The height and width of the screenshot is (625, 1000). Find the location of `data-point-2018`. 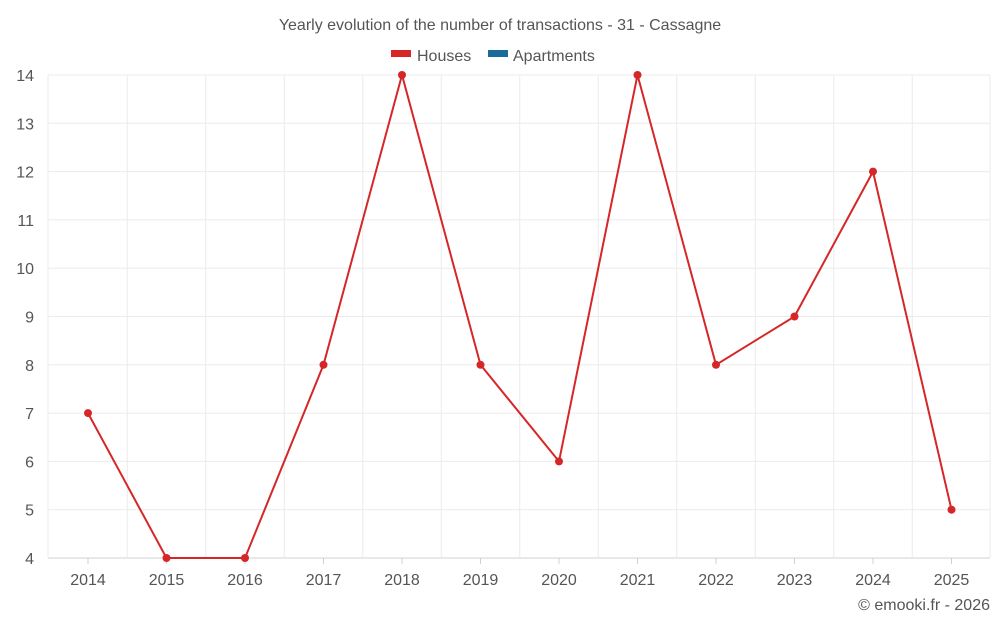

data-point-2018 is located at coordinates (402, 75).